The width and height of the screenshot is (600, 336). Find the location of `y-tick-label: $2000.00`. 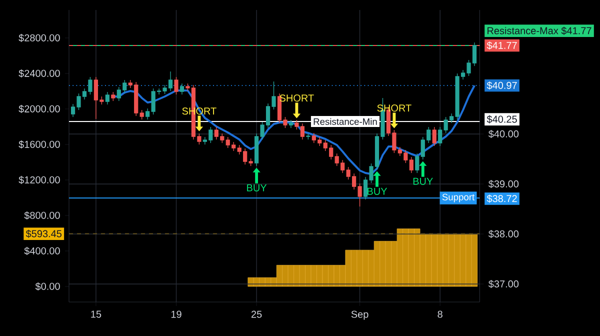

y-tick-label: $2000.00 is located at coordinates (39, 109).